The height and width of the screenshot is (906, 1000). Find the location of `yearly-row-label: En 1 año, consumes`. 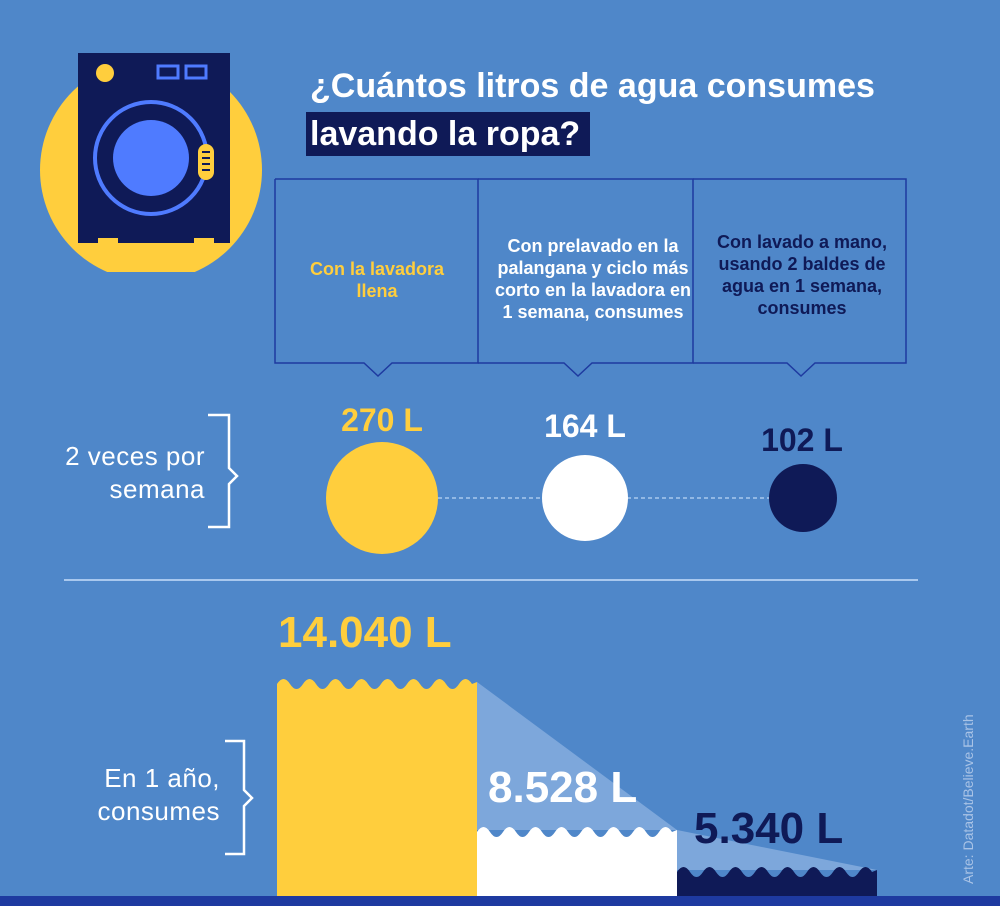

yearly-row-label: En 1 año, consumes is located at coordinates (158, 794).